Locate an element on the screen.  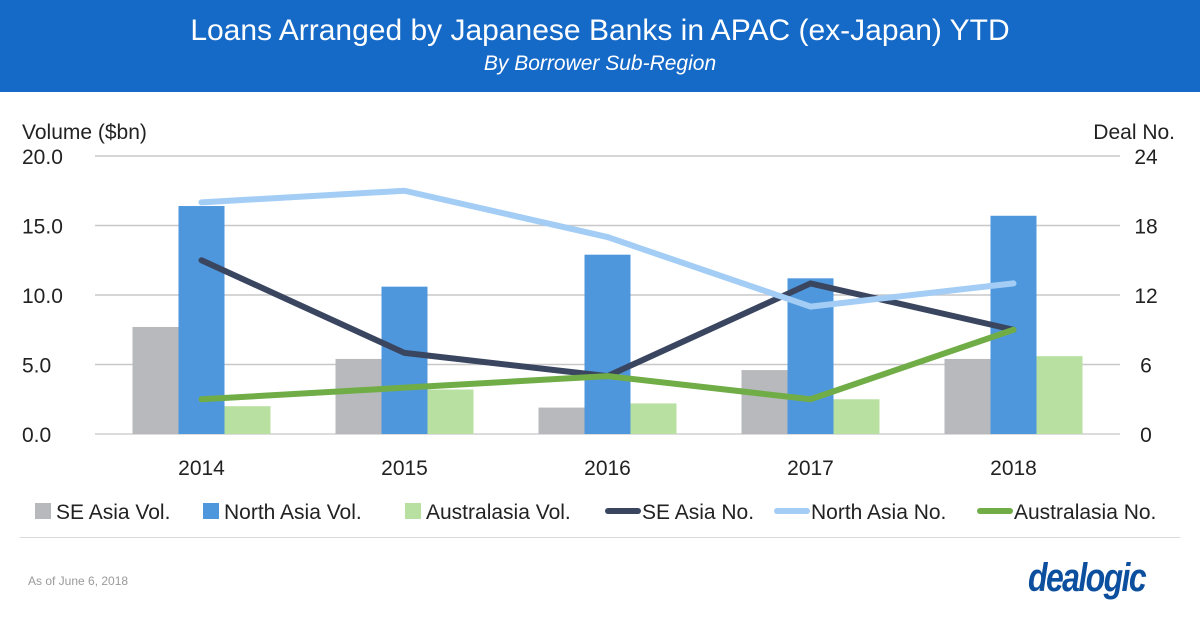
bar-australasia-vol-2015 is located at coordinates (450, 411).